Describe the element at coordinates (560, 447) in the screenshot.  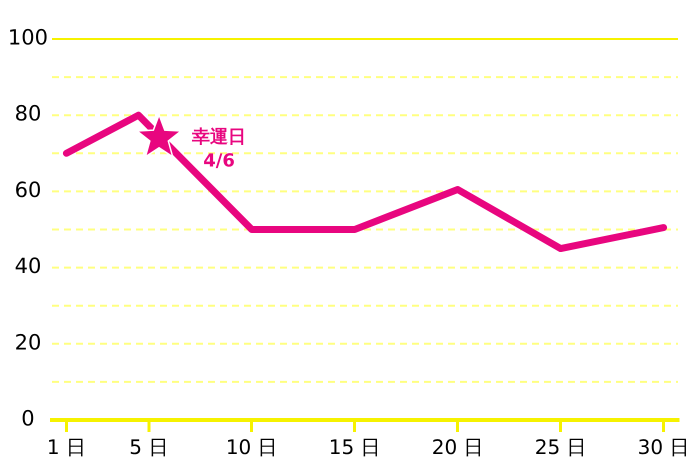
I see `x-tick-label: 25 日` at that location.